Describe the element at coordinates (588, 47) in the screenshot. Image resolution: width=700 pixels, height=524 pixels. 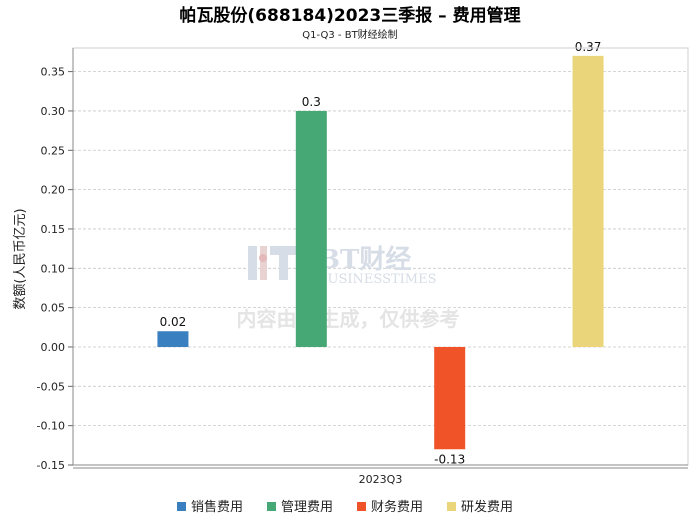
I see `data-label: 0.37` at that location.